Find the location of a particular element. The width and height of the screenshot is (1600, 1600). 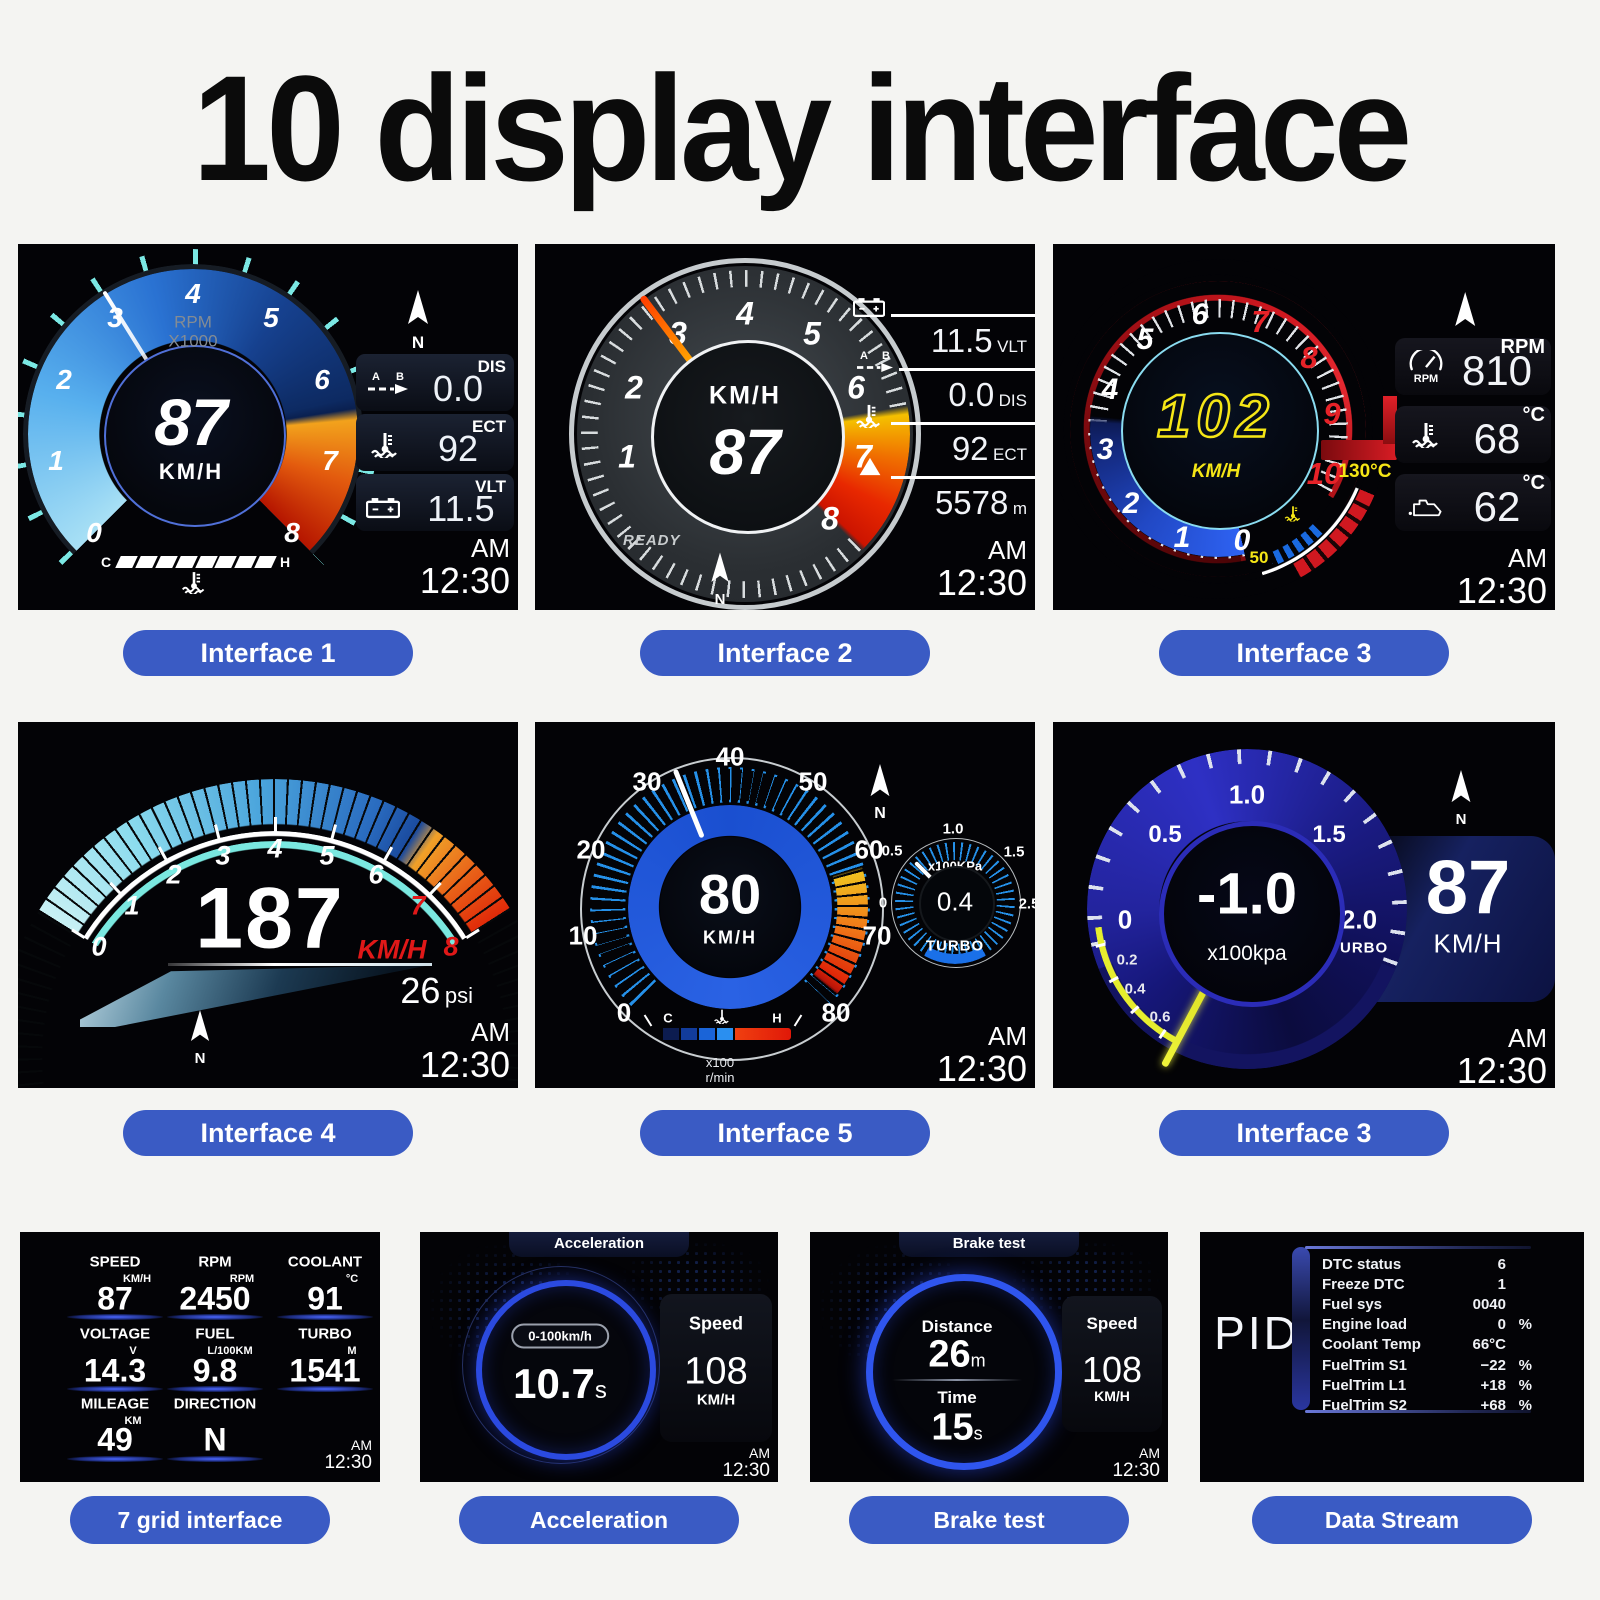

time-label: Time is located at coordinates (957, 1397).